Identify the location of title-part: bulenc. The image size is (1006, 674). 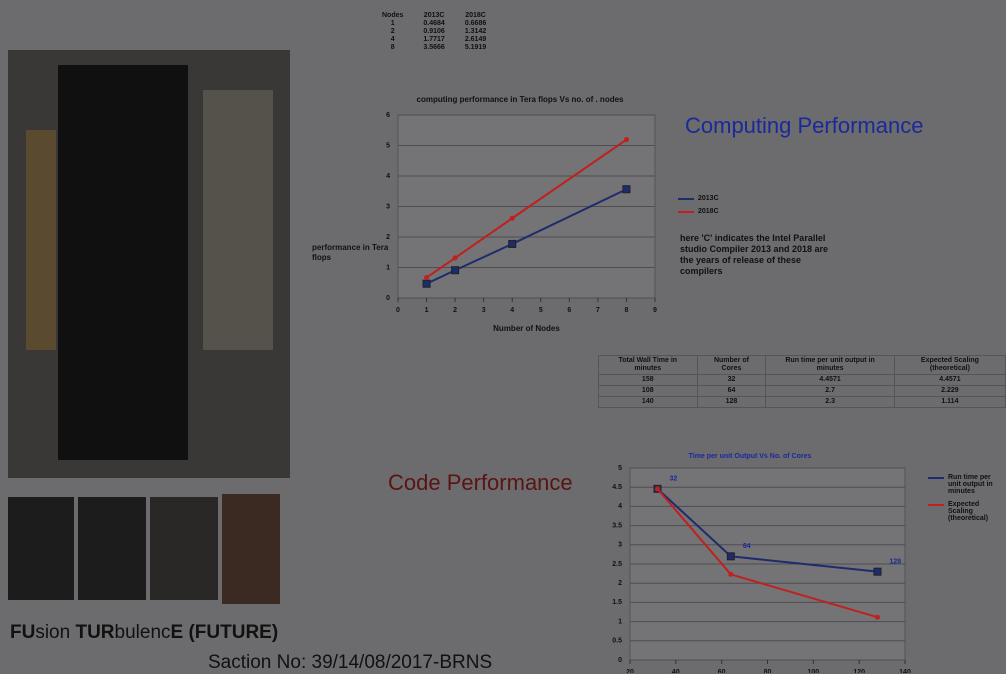
(142, 632).